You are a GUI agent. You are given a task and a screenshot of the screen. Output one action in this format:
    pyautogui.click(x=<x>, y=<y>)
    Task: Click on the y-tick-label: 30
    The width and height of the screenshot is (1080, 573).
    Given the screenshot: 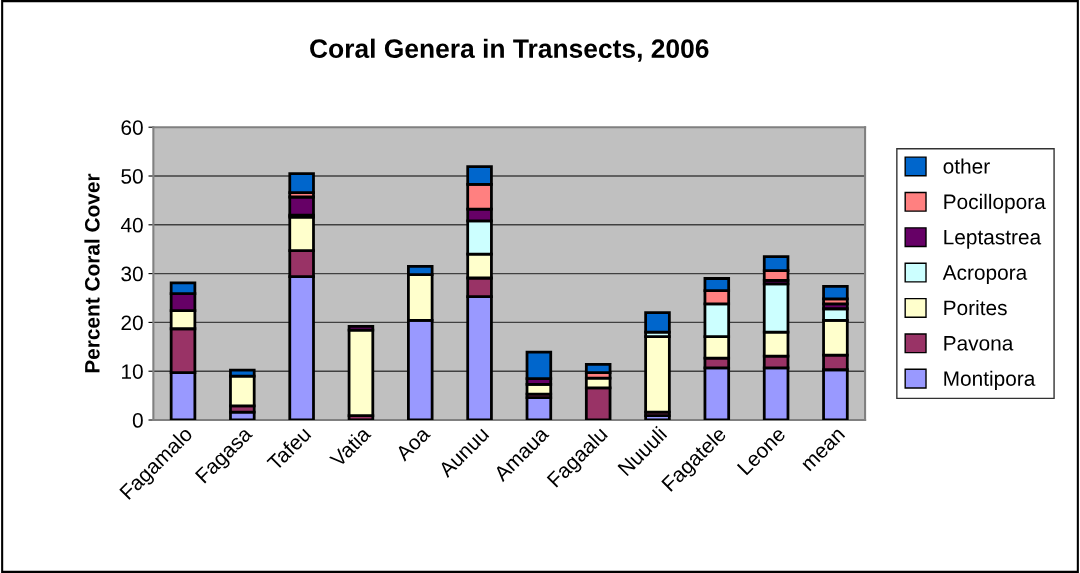 What is the action you would take?
    pyautogui.click(x=132, y=274)
    